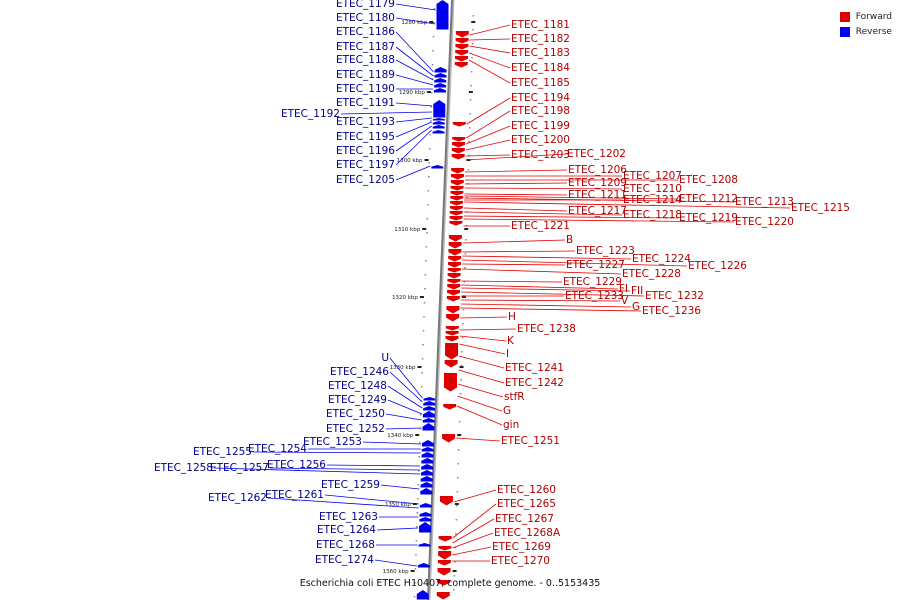  What do you see at coordinates (600, 218) in the screenshot?
I see `forward-gene-label: ETEC_1219` at bounding box center [600, 218].